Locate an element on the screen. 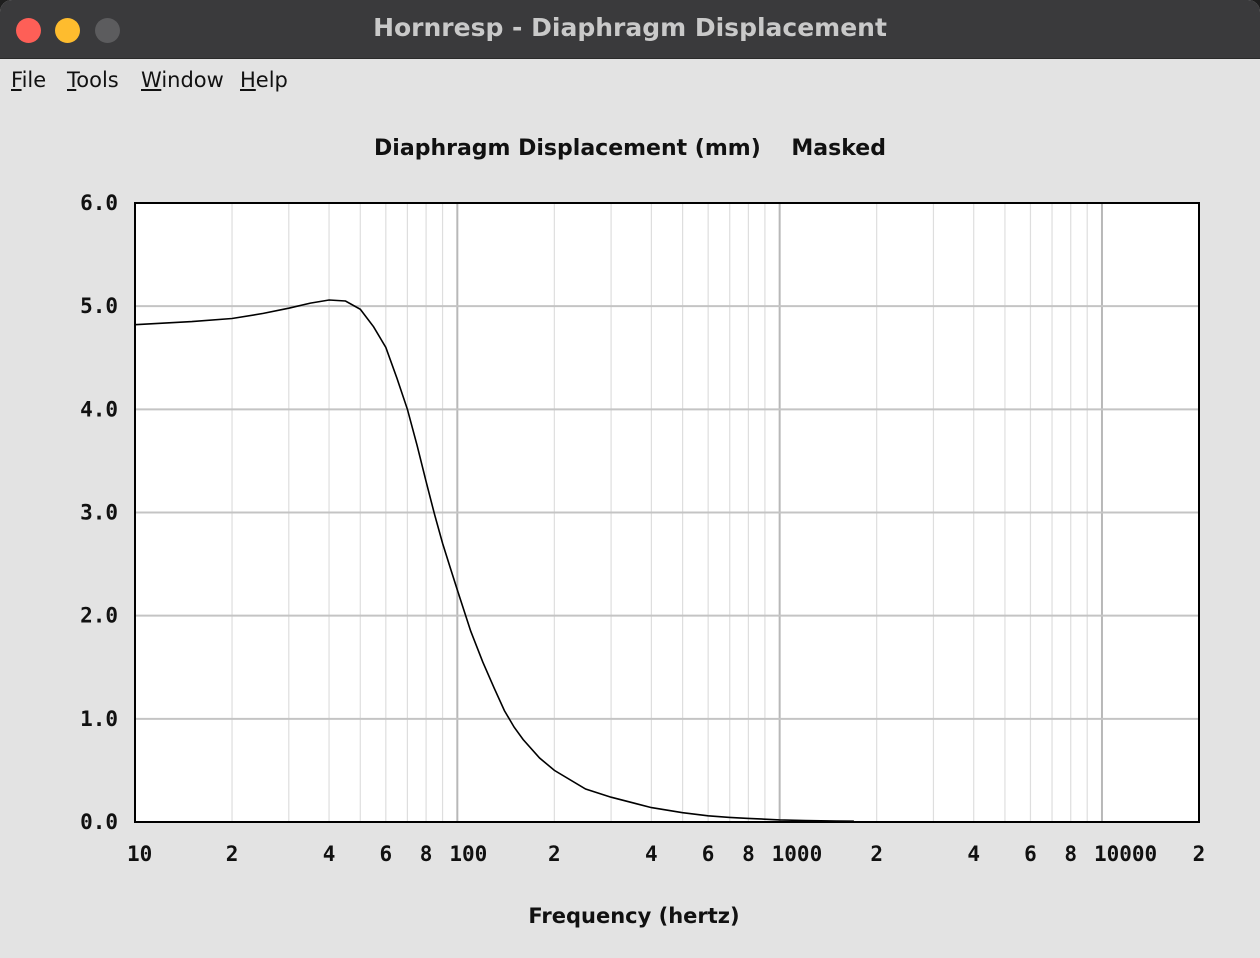  menu-help-mnemonic: H is located at coordinates (248, 80).